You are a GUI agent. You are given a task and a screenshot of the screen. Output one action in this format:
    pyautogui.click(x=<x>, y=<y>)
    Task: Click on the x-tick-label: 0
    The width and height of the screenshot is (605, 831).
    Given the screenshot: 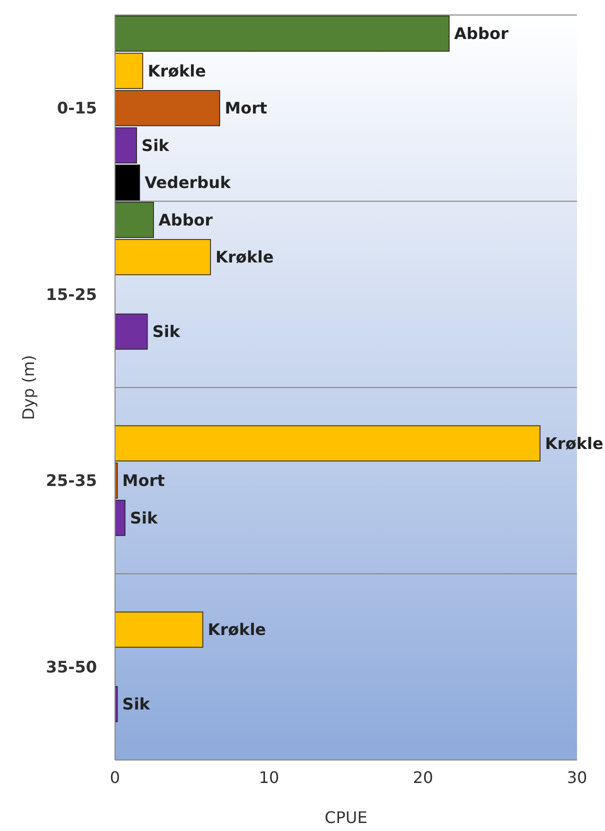 What is the action you would take?
    pyautogui.click(x=115, y=777)
    